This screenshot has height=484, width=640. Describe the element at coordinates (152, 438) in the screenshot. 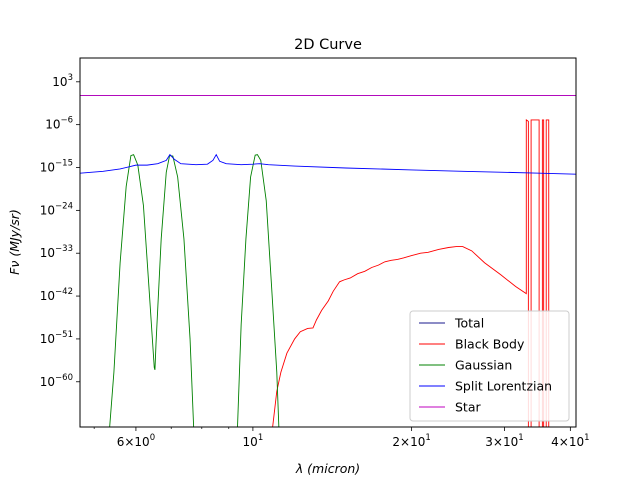

I see `x-tick-exponent: 0` at that location.